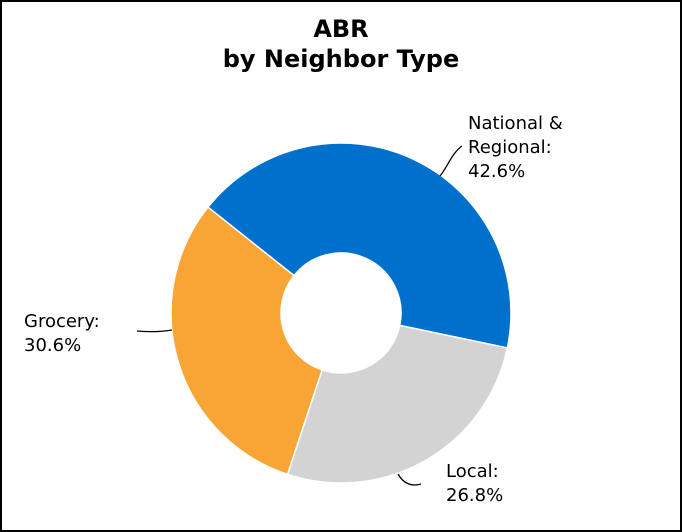 The height and width of the screenshot is (532, 682). Describe the element at coordinates (247, 341) in the screenshot. I see `slice-grocery` at that location.